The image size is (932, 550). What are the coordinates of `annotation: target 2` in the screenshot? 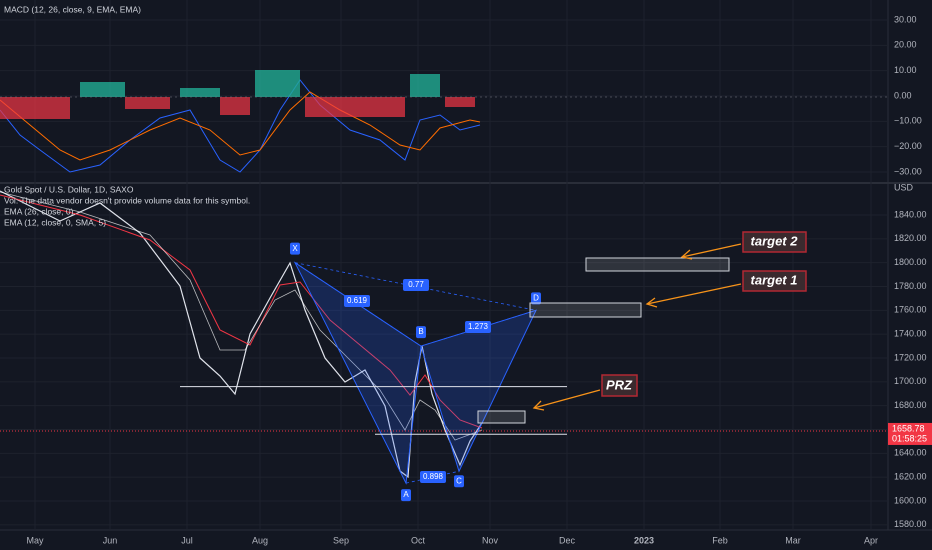 It's located at (775, 240).